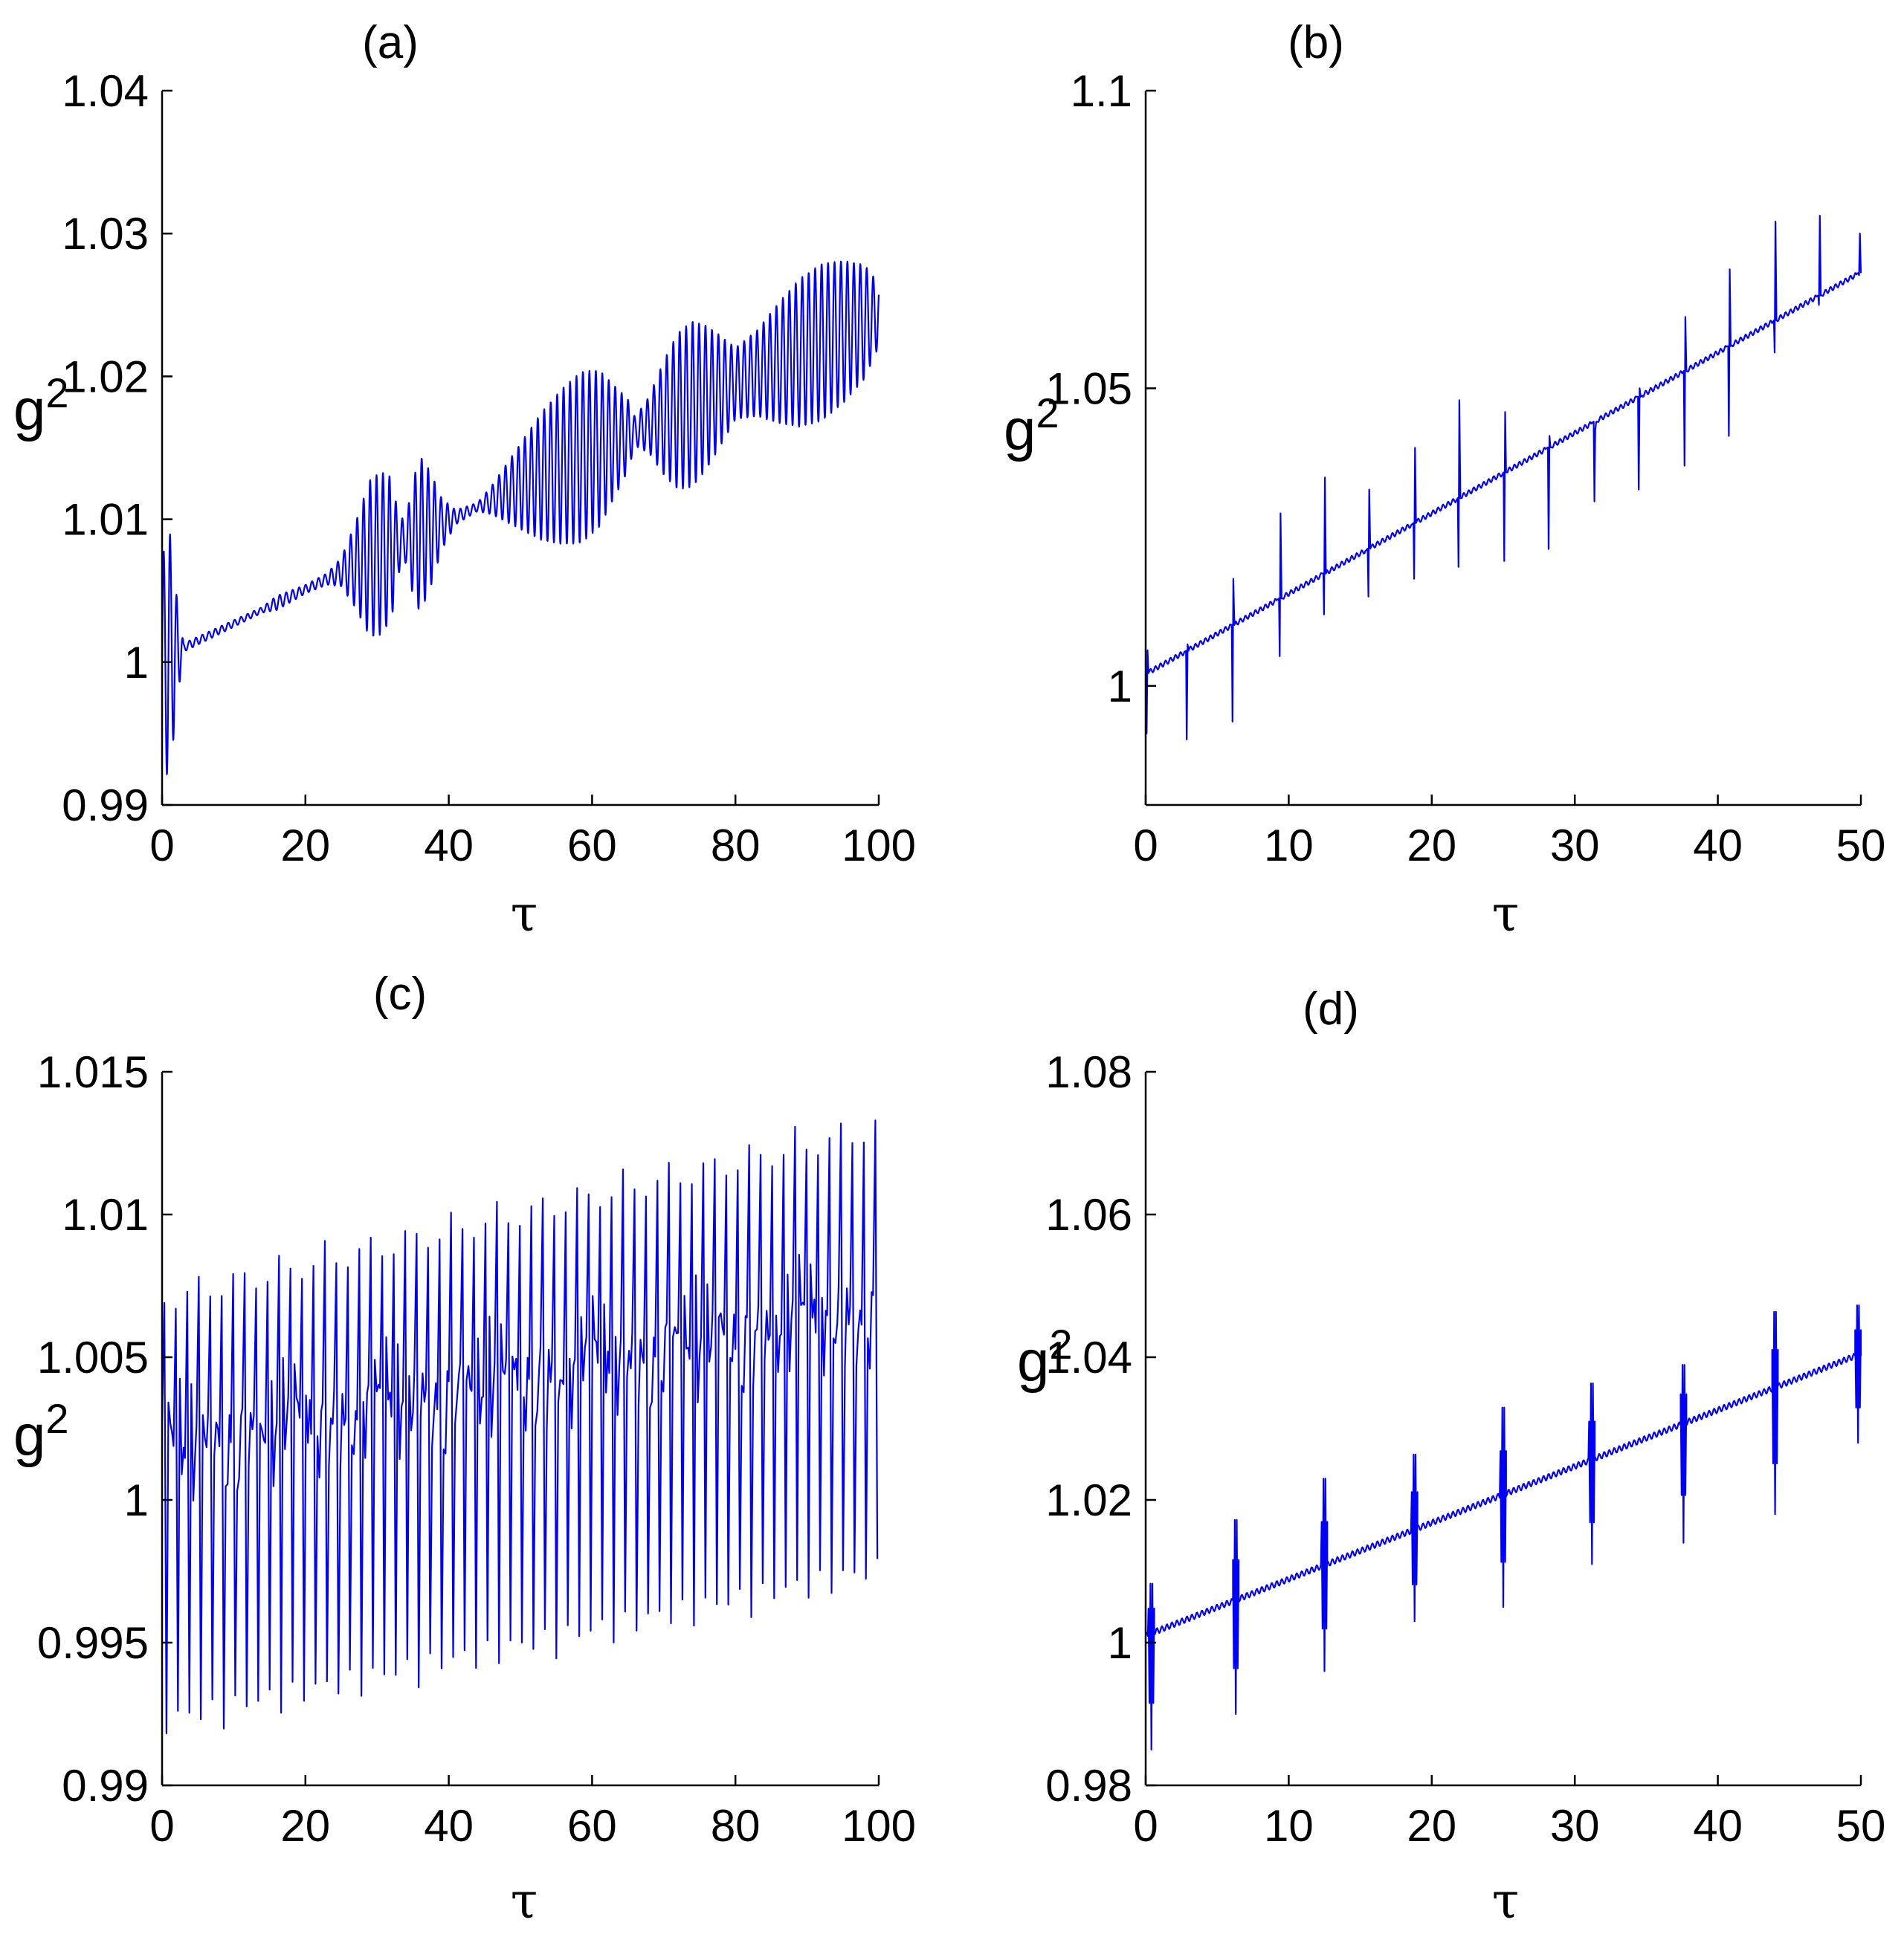 The height and width of the screenshot is (1934, 1904). What do you see at coordinates (525, 1901) in the screenshot?
I see `panel-c-xlabel: τ` at bounding box center [525, 1901].